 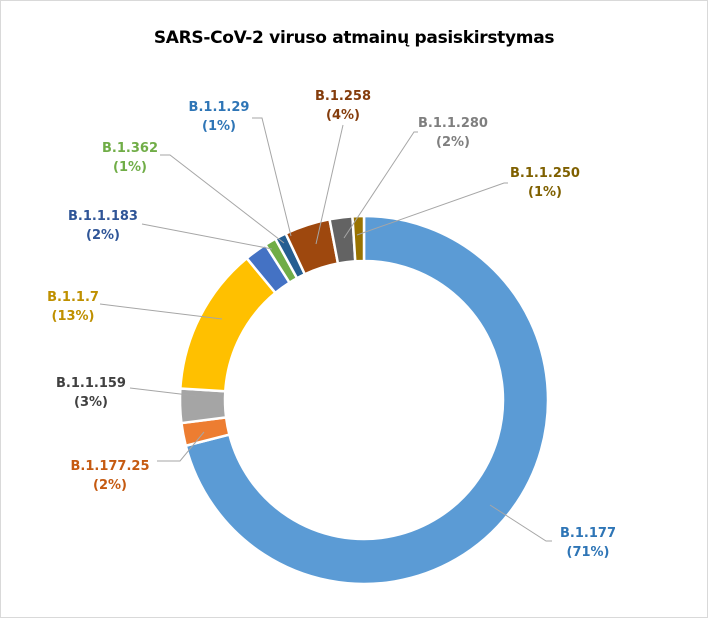 What do you see at coordinates (520, 523) in the screenshot?
I see `leader-line-B.1.177` at bounding box center [520, 523].